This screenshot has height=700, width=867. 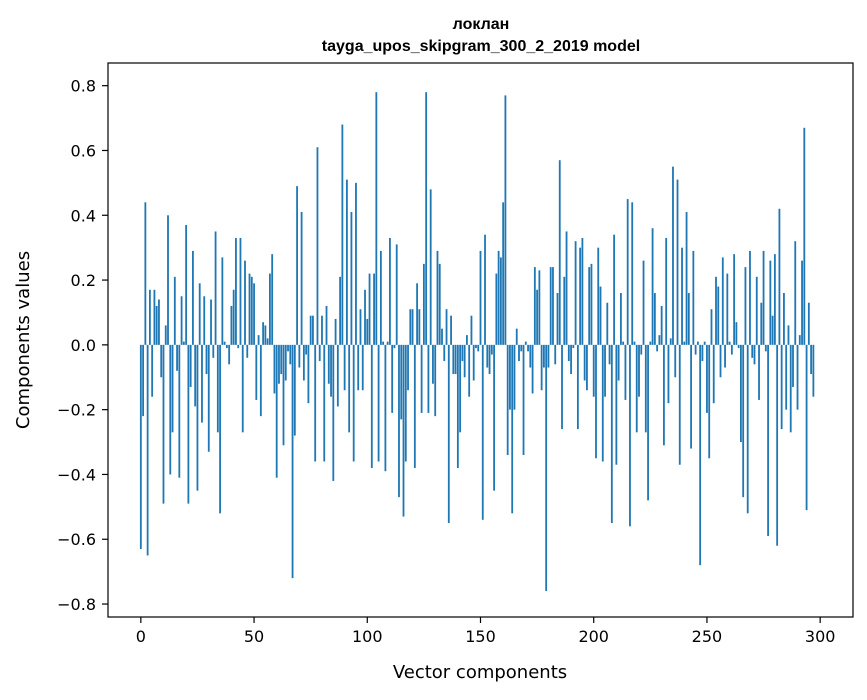 I want to click on x-tick-label: 50, so click(x=254, y=636).